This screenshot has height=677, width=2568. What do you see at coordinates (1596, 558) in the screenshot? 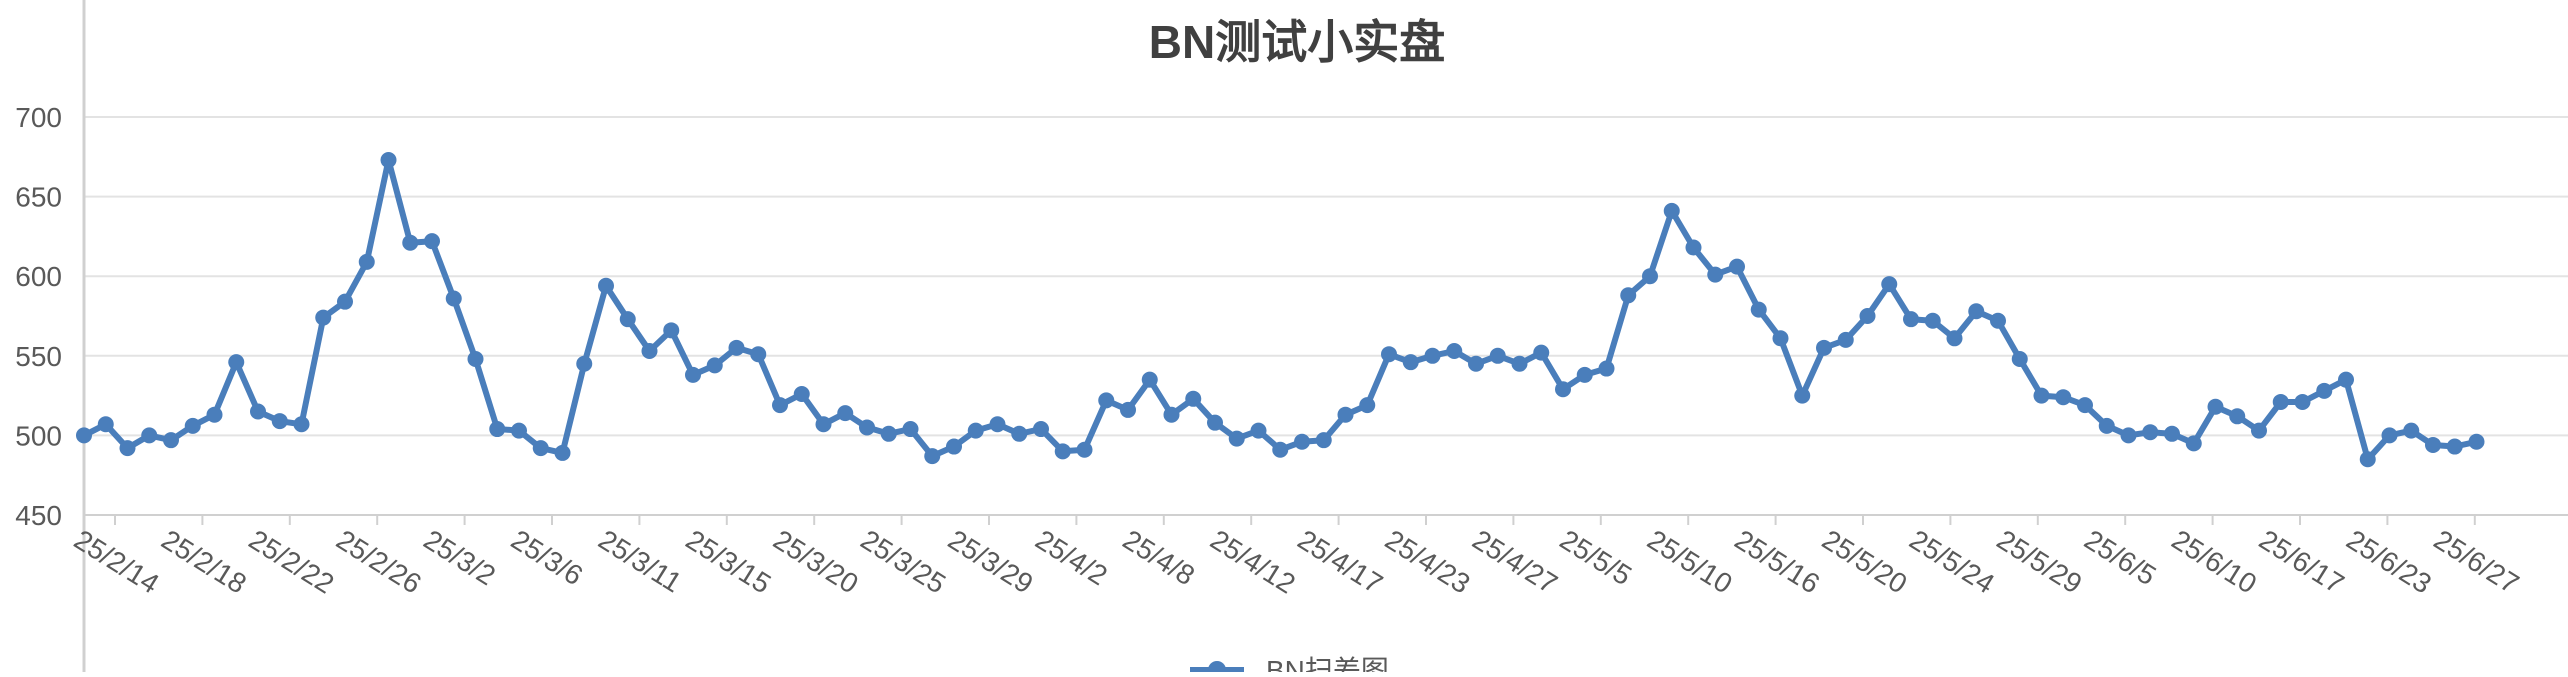
I see `x-tick-label: 25/5/5` at bounding box center [1596, 558].